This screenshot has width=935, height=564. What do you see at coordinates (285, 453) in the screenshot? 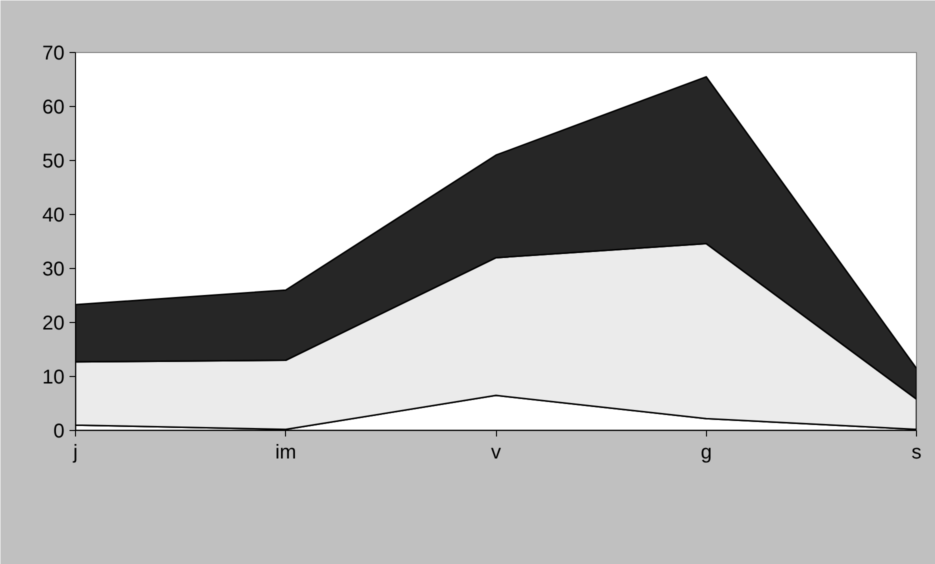
I see `x-tick-label: im` at bounding box center [285, 453].